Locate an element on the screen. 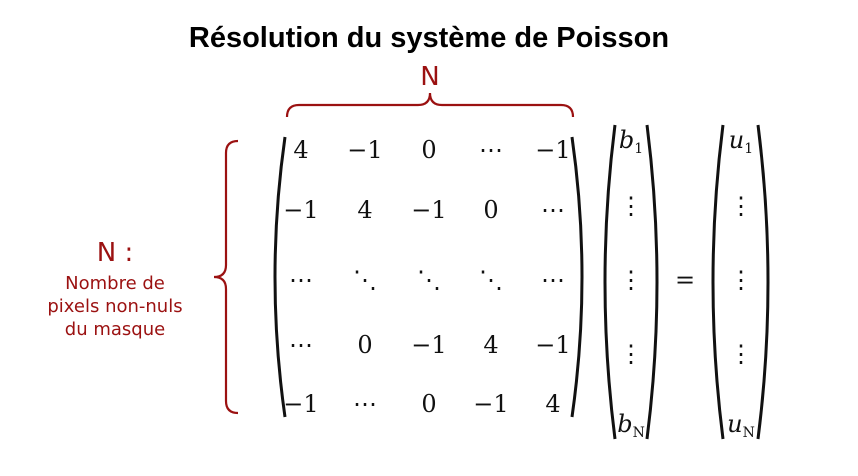 Image resolution: width=858 pixels, height=476 pixels. vector-u-last: uN is located at coordinates (741, 425).